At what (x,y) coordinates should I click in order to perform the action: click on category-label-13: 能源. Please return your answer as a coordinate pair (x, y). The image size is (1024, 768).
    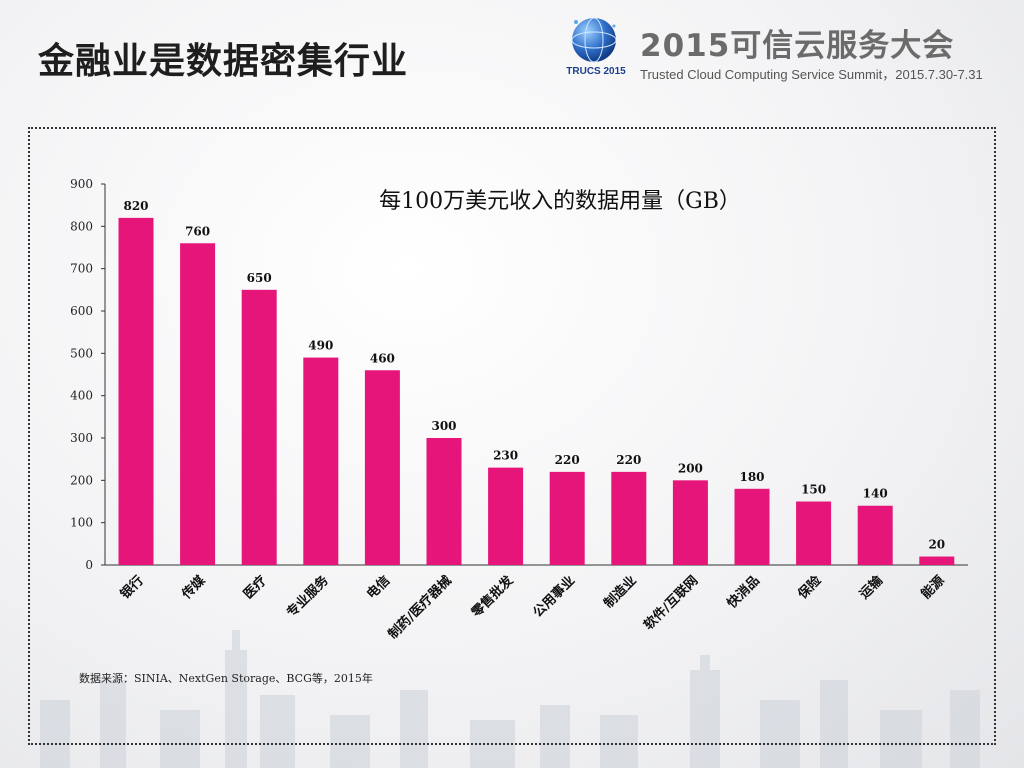
    Looking at the image, I should click on (933, 588).